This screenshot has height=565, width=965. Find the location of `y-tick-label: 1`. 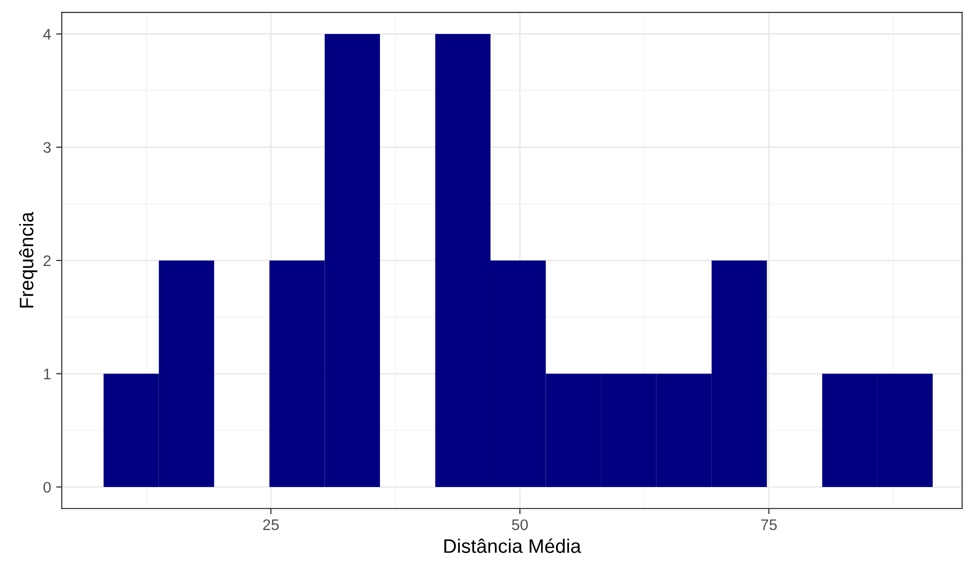

y-tick-label: 1 is located at coordinates (47, 374).